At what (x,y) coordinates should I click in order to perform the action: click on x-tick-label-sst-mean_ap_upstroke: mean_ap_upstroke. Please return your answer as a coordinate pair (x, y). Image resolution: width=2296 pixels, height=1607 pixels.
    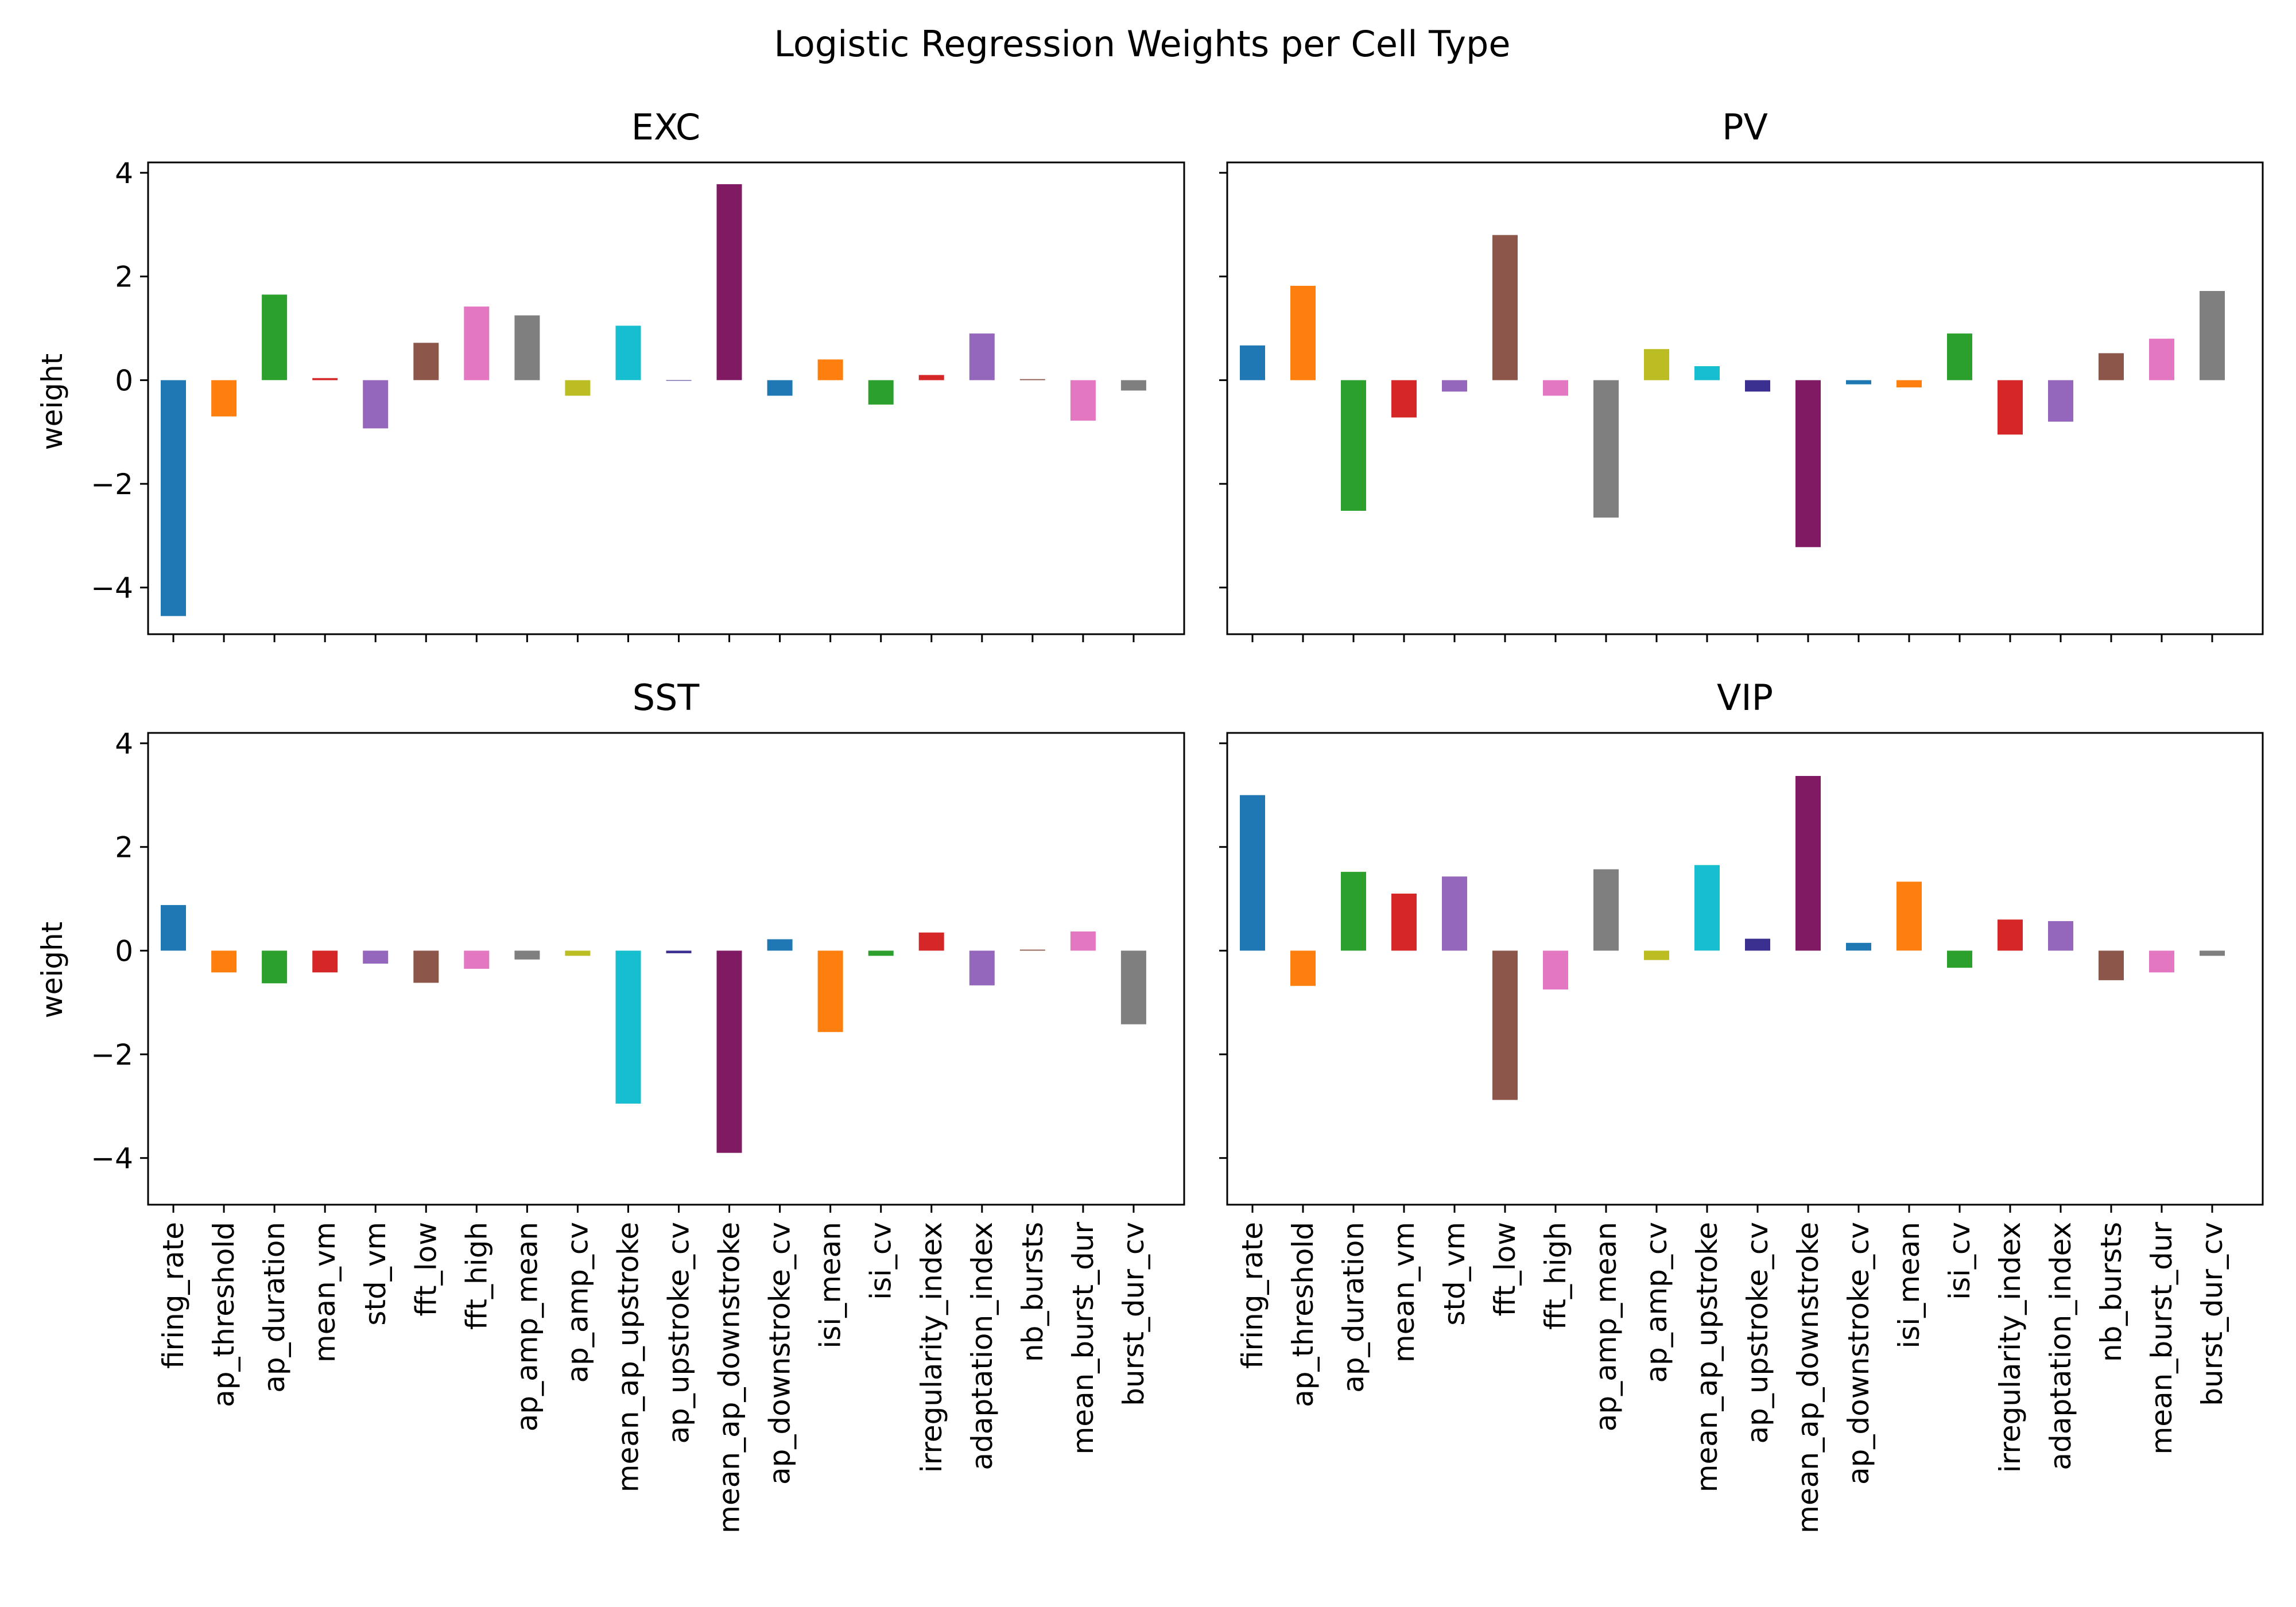
    Looking at the image, I should click on (628, 1357).